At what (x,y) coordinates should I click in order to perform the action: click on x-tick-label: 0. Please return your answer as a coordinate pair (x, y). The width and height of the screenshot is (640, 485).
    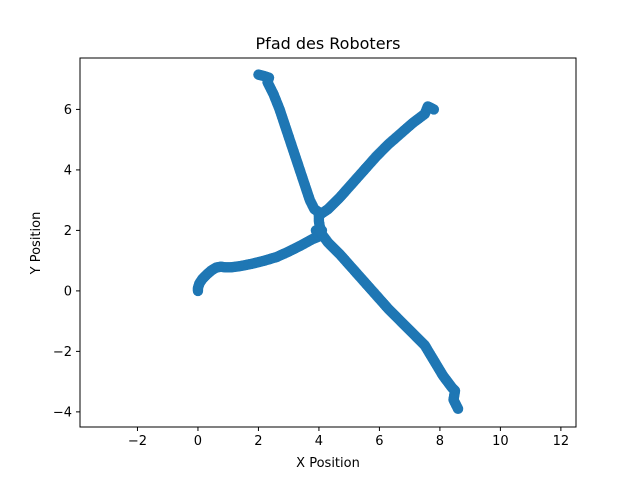
    Looking at the image, I should click on (198, 441).